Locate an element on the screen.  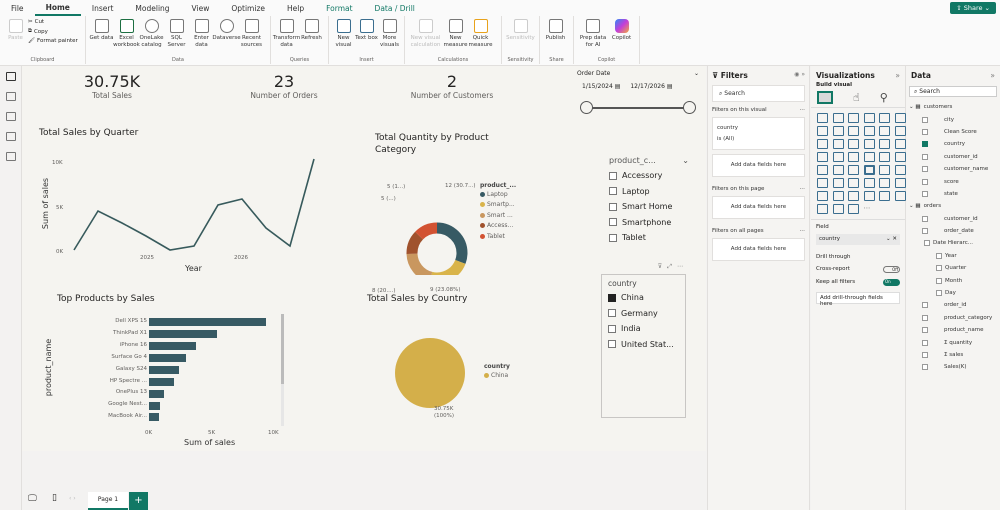
map-icon is located at coordinates (838, 157).